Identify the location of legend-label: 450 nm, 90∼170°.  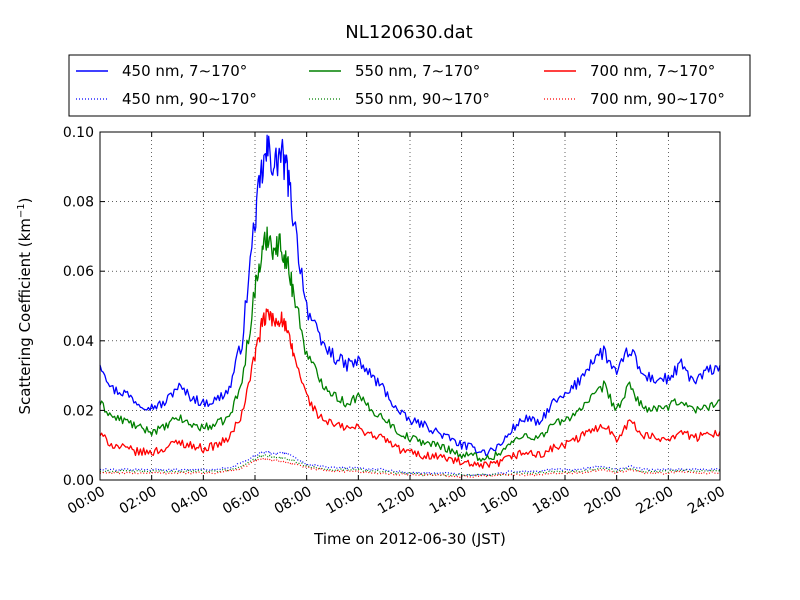
(189, 99).